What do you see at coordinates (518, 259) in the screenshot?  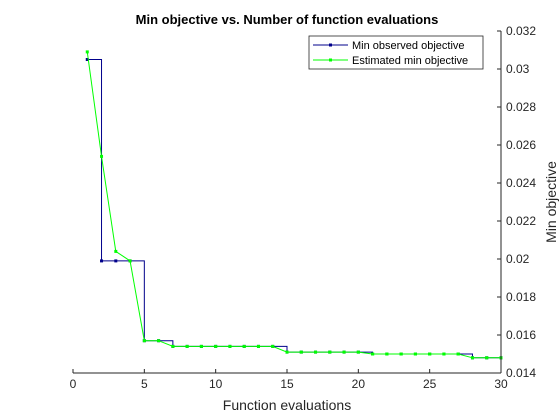 I see `y-tick-label: 0.02` at bounding box center [518, 259].